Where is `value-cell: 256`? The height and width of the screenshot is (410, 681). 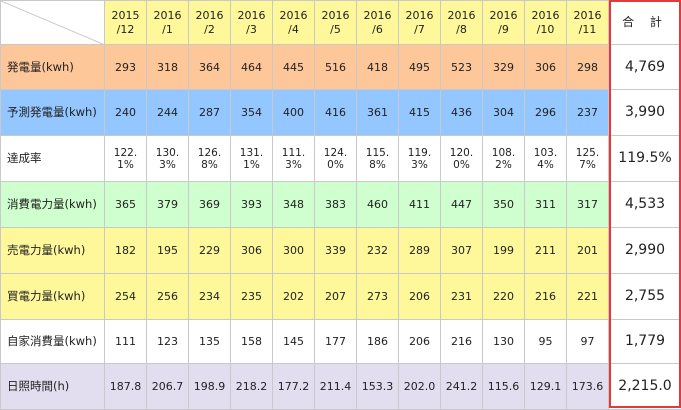
value-cell: 256 is located at coordinates (168, 297).